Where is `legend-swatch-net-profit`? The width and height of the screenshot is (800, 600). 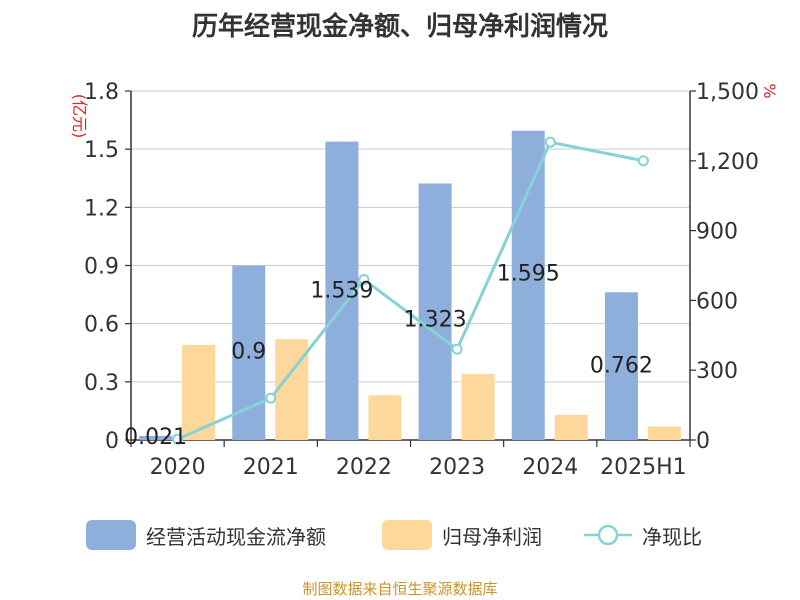 legend-swatch-net-profit is located at coordinates (407, 535).